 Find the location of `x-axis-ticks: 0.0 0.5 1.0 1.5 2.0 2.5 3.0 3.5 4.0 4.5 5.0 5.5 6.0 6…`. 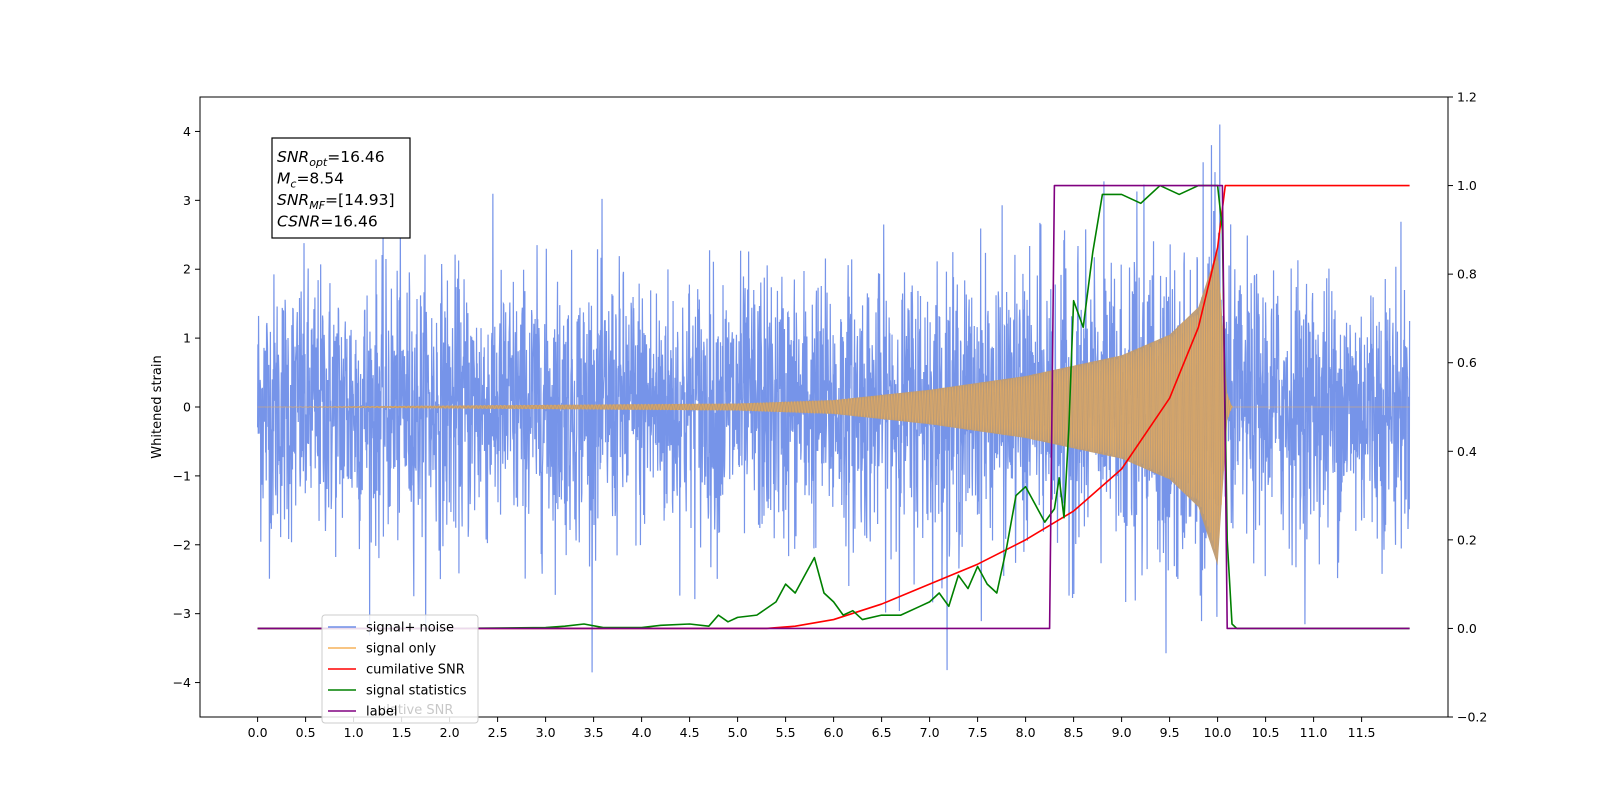

x-axis-ticks: 0.0 0.5 1.0 1.5 2.0 2.5 3.0 3.5 4.0 4.5 5.0 5.5 6.0 6… is located at coordinates (812, 728).